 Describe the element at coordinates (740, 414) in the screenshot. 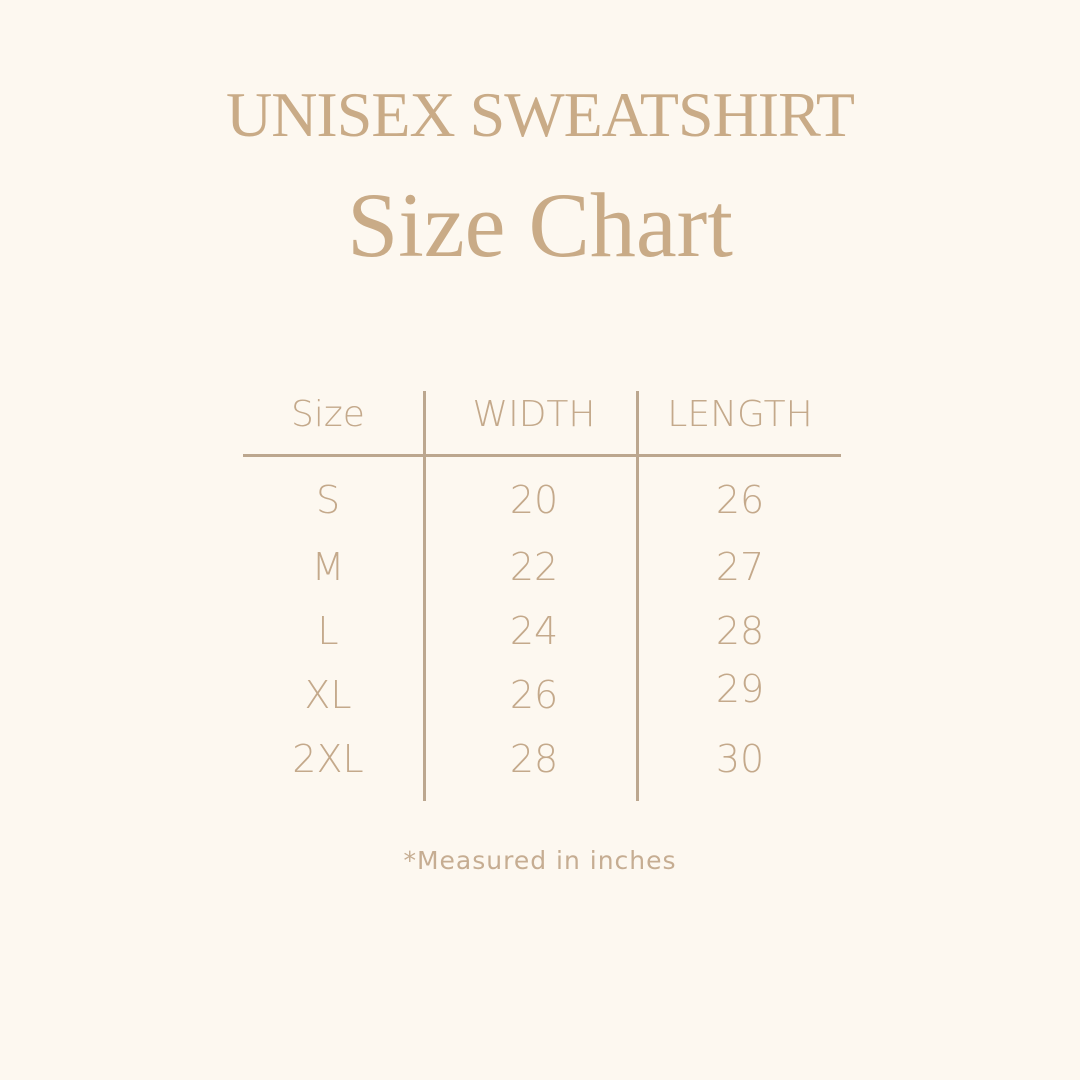

I see `header-length: LENGTH` at that location.